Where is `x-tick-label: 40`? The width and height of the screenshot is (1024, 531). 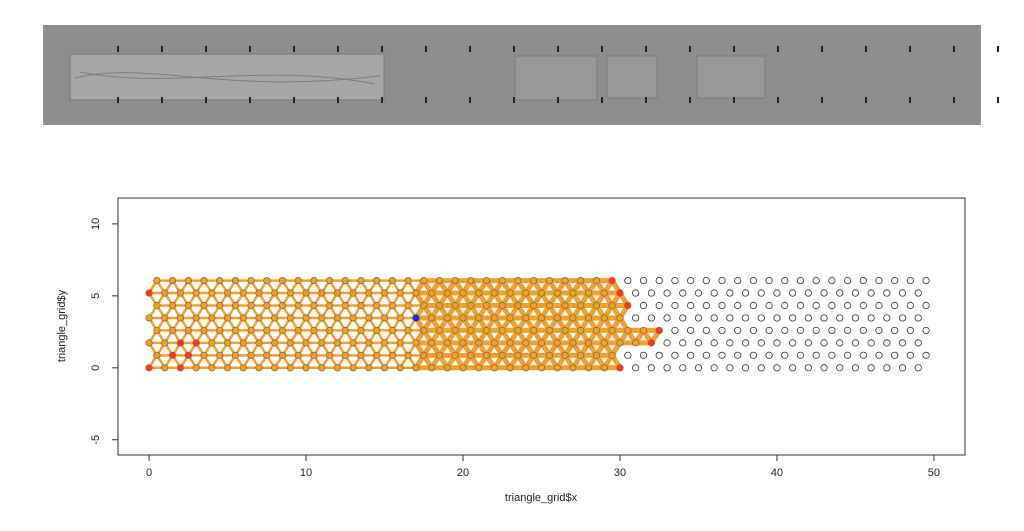
x-tick-label: 40 is located at coordinates (777, 473).